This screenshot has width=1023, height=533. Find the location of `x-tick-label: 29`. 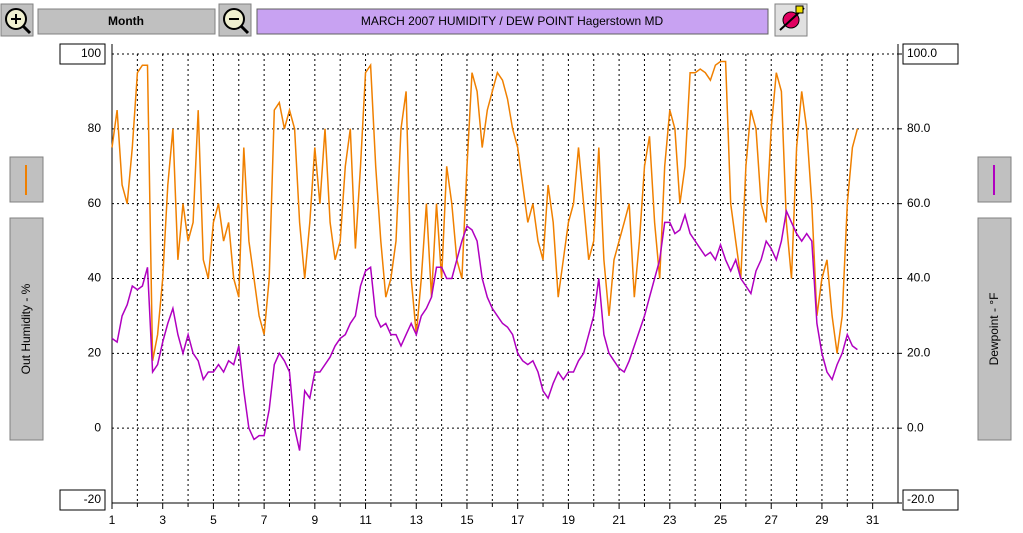

x-tick-label: 29 is located at coordinates (822, 520).